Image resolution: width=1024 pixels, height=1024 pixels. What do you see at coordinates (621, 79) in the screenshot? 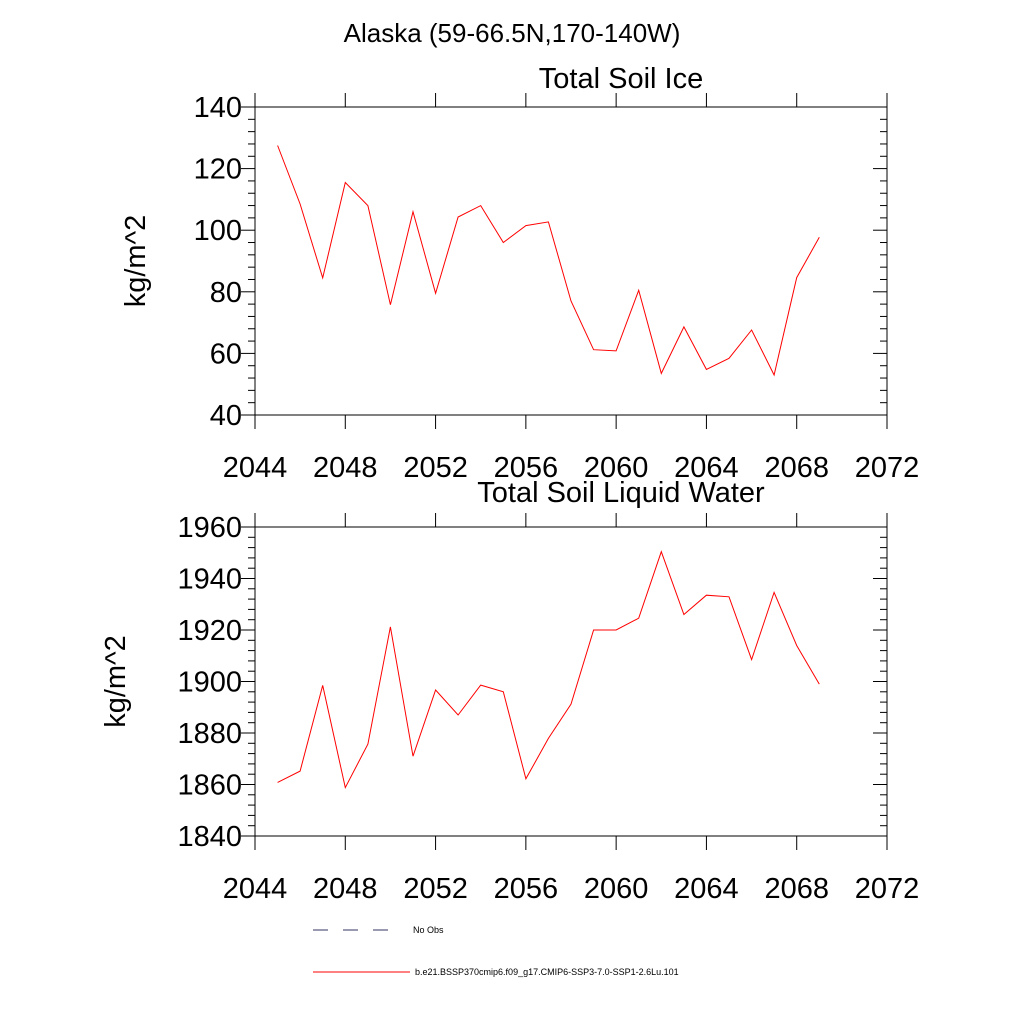
I see `soil-ice-title: Total Soil Ice` at bounding box center [621, 79].